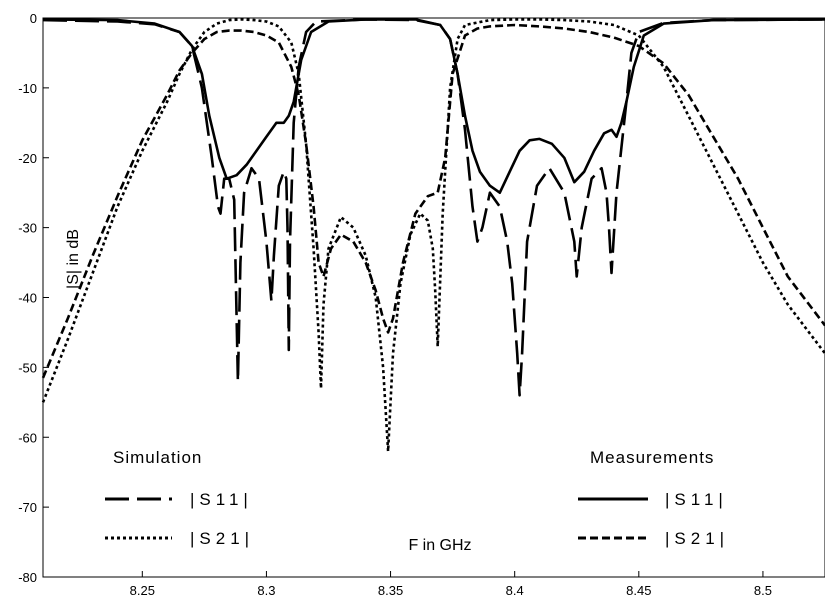  Describe the element at coordinates (157, 457) in the screenshot. I see `legend-simulation-title: Simulation` at that location.